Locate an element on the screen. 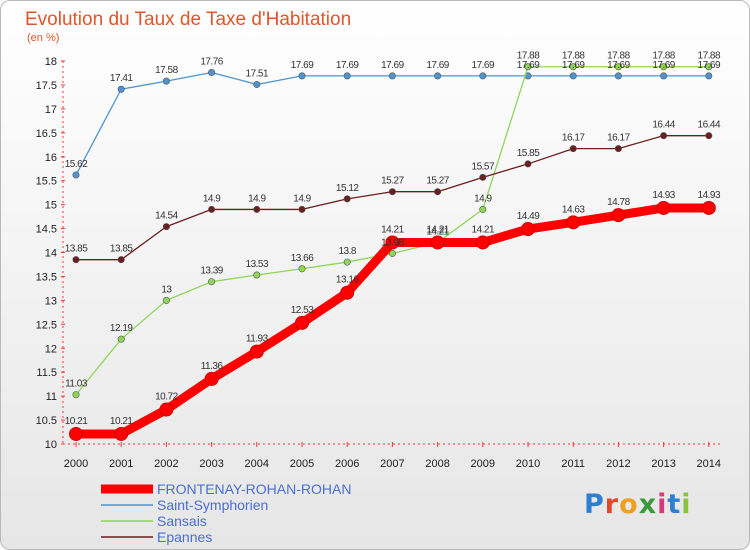 This screenshot has height=550, width=750. y-tick-label: 18 is located at coordinates (51, 62).